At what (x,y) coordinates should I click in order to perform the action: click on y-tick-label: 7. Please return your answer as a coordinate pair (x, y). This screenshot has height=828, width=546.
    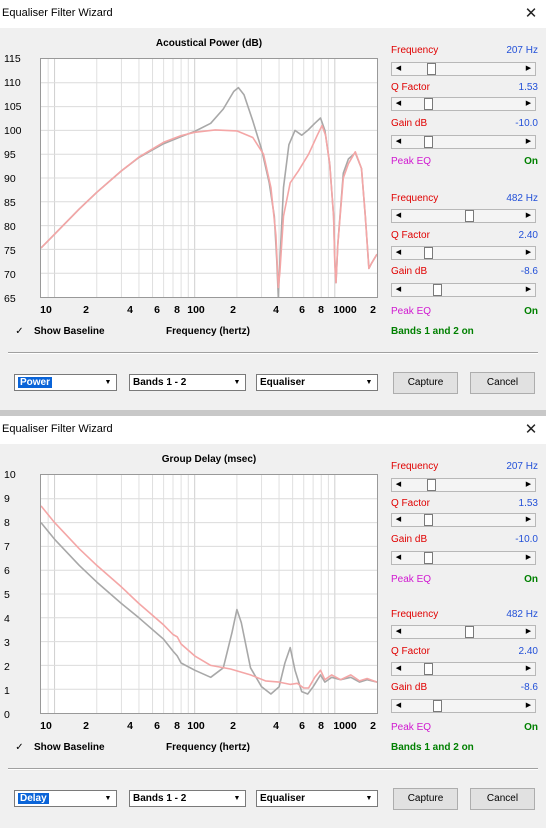
    Looking at the image, I should click on (7, 547).